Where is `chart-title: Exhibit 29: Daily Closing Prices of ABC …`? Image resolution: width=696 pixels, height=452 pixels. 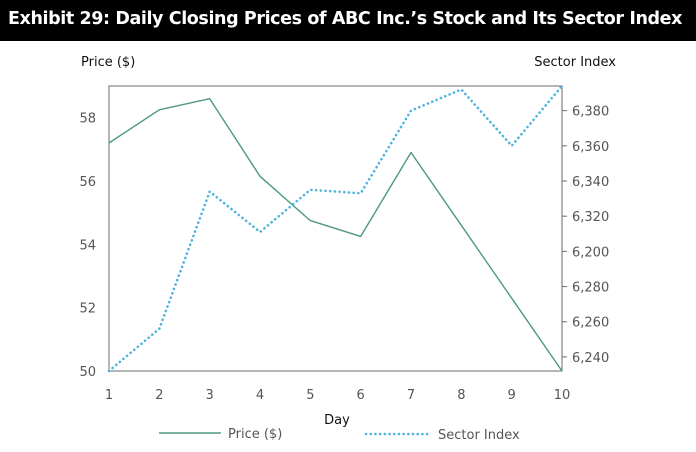 chart-title: Exhibit 29: Daily Closing Prices of ABC … is located at coordinates (345, 19).